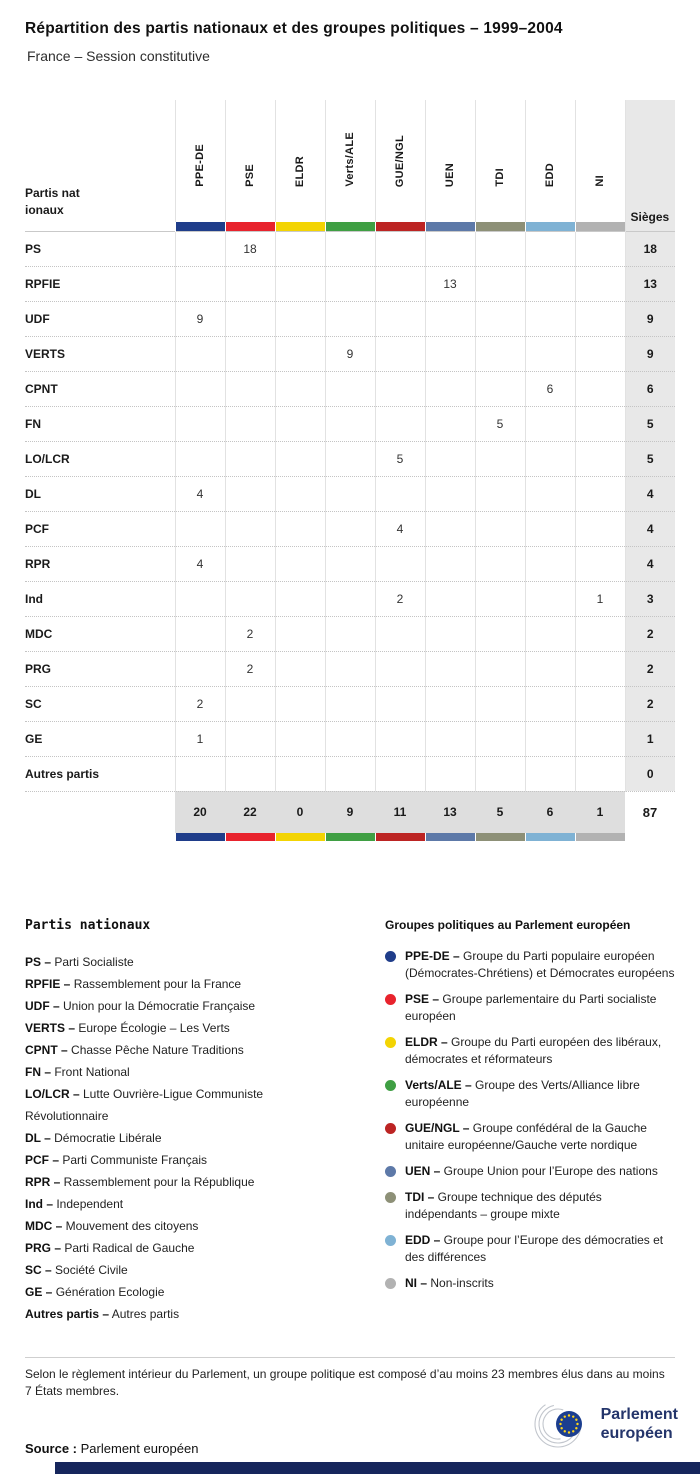 This screenshot has height=1474, width=700. Describe the element at coordinates (112, 1226) in the screenshot. I see `party-legend-item: MDC – Mouvement des citoyens` at that location.